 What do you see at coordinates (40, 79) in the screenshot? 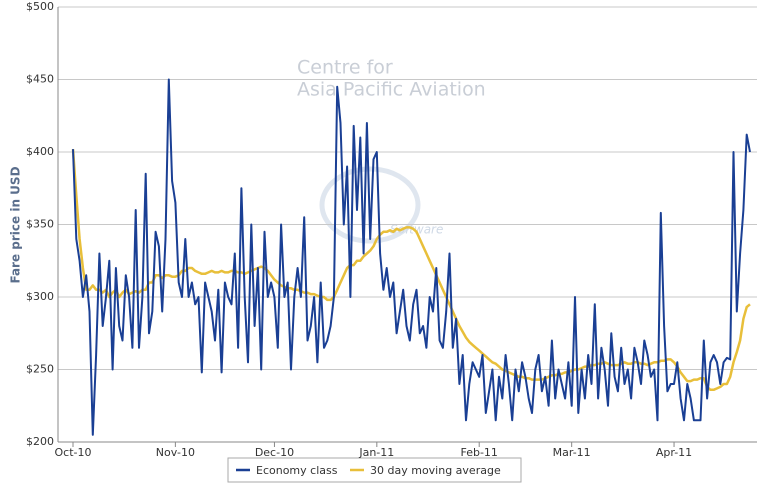
I see `y-tick-label: $450` at bounding box center [40, 79].